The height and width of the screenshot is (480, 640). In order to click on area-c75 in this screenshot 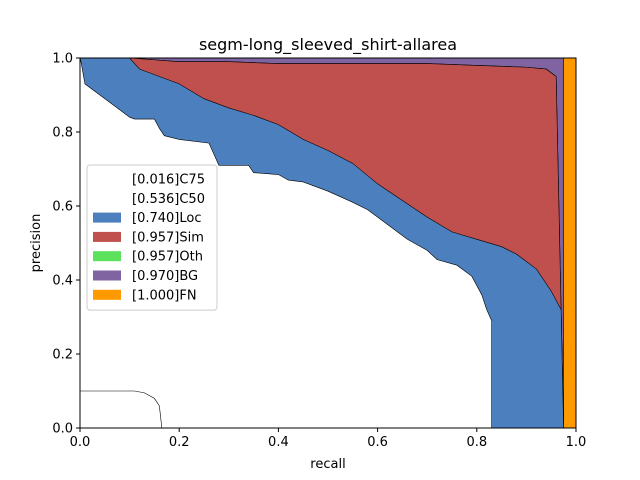, I will do `click(121, 409)`.